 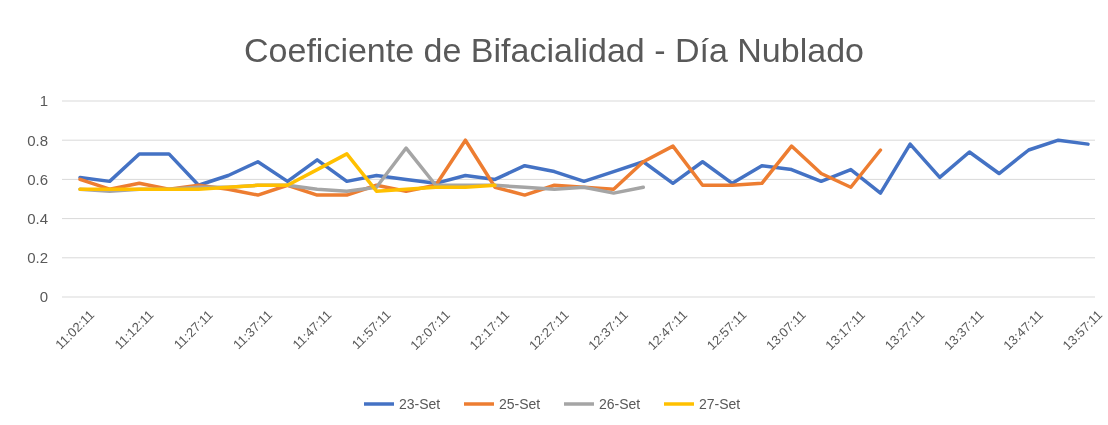 What do you see at coordinates (620, 404) in the screenshot?
I see `legend-label: 26-Set` at bounding box center [620, 404].